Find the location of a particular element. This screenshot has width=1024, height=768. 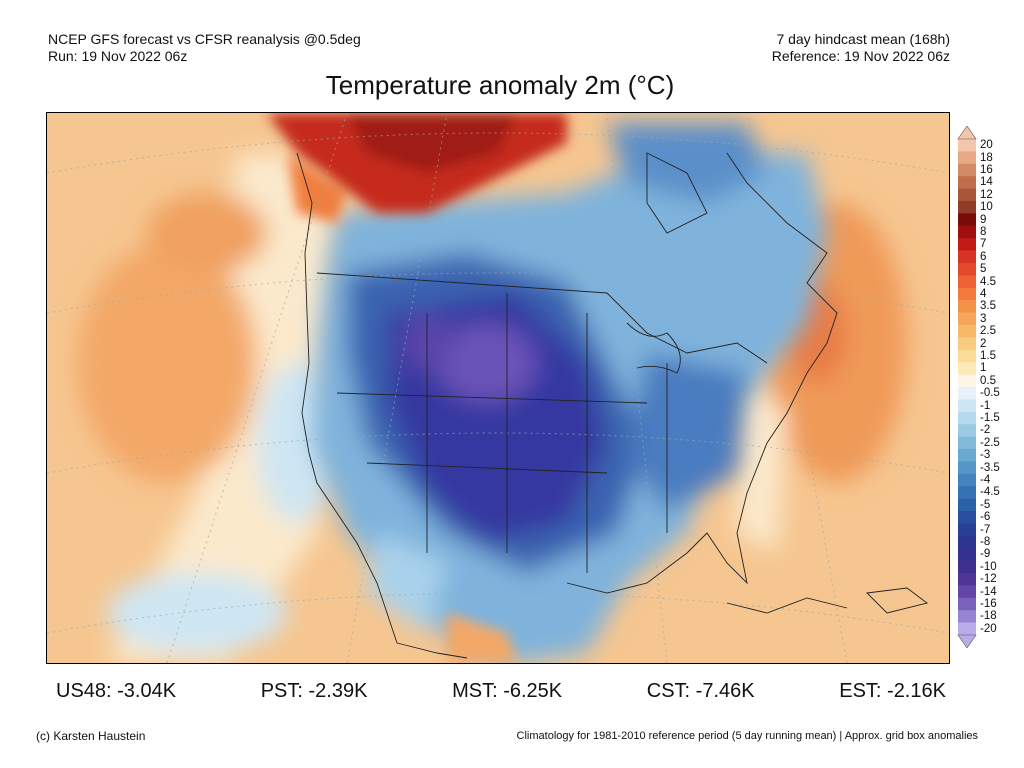

colorbar is located at coordinates (967, 387).